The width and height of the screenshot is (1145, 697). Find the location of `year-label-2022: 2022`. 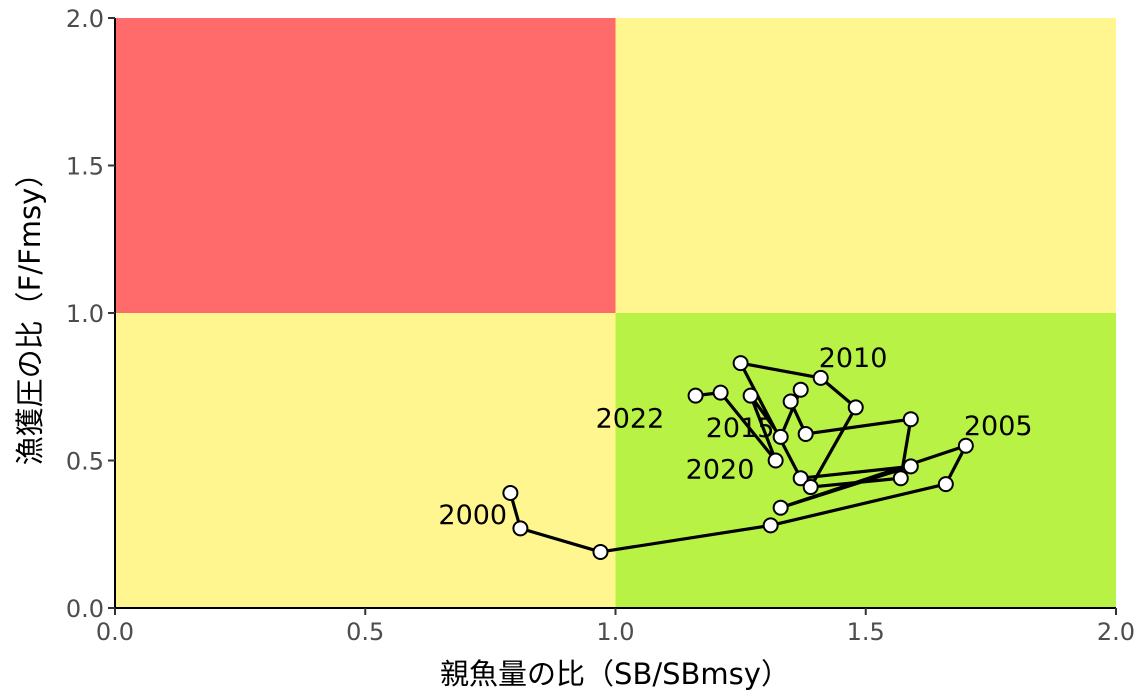

year-label-2022: 2022 is located at coordinates (630, 419).